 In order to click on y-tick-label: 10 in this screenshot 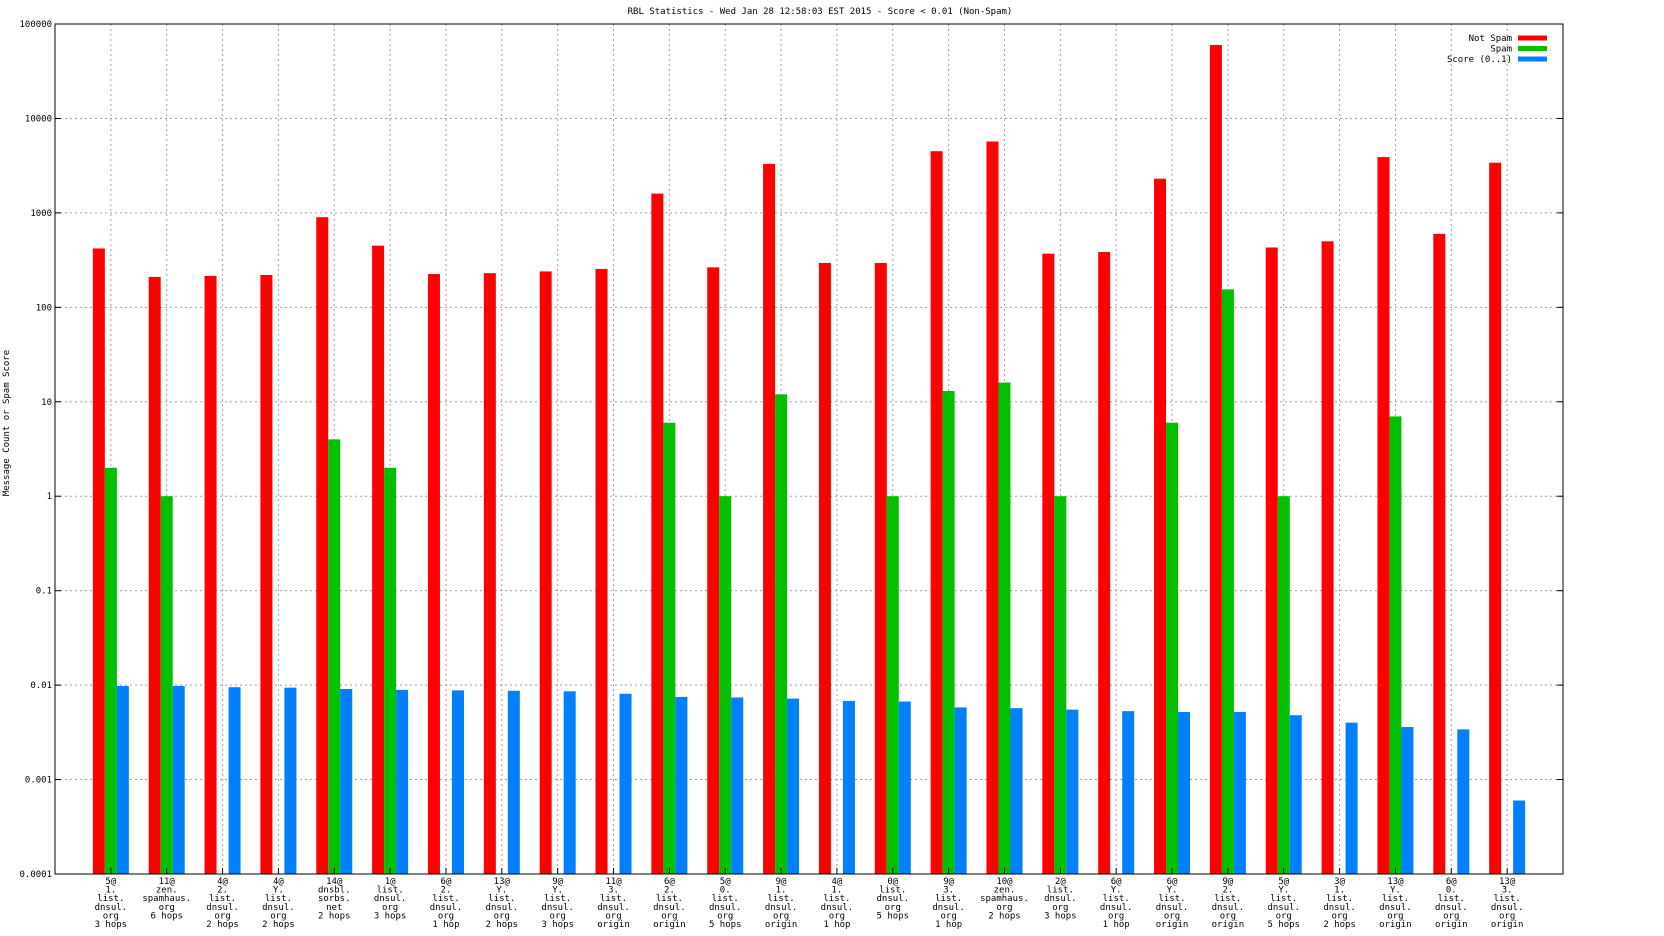, I will do `click(46, 403)`.